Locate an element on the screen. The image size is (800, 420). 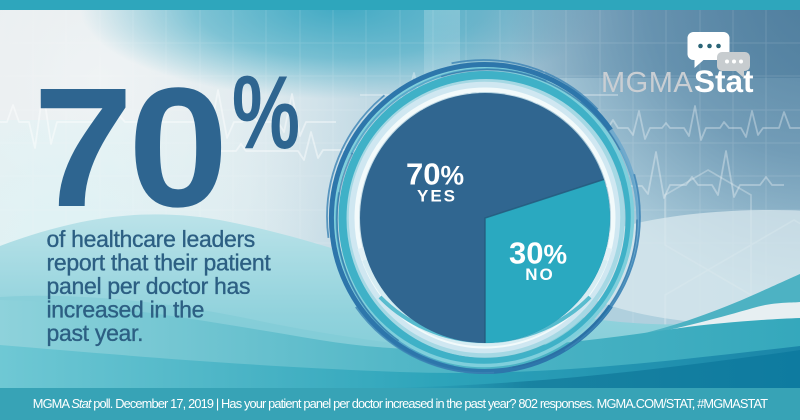
svg-text: of healthcare leaders is located at coordinates (151, 239).